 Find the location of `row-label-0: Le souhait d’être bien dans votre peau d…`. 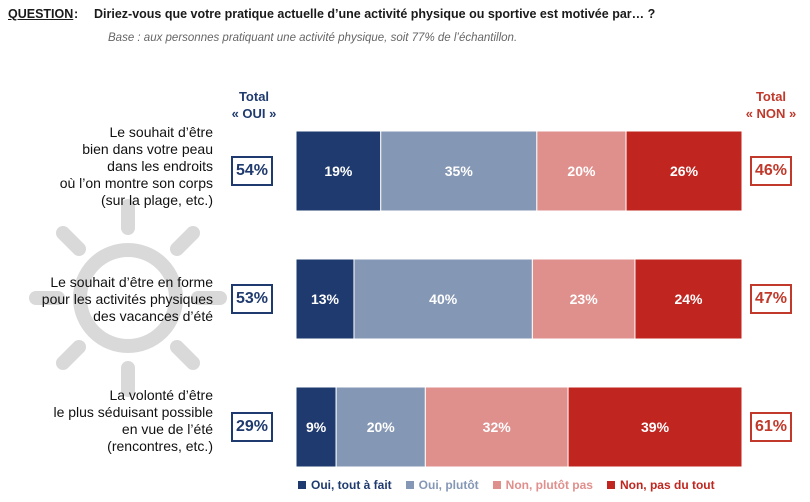

row-label-0: Le souhait d’être bien dans votre peau d… is located at coordinates (106, 166).